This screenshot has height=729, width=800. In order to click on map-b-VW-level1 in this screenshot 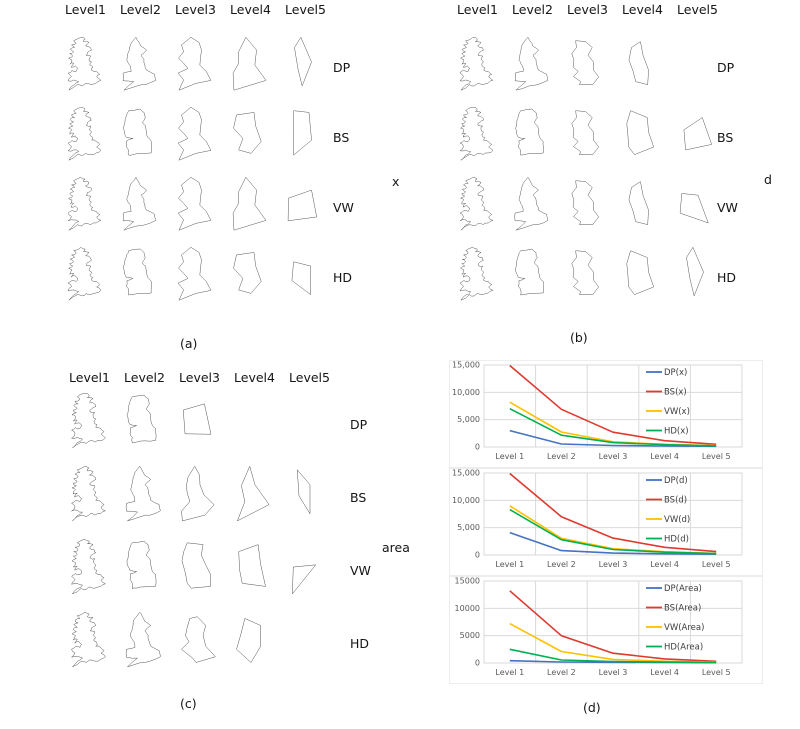, I will do `click(478, 208)`.